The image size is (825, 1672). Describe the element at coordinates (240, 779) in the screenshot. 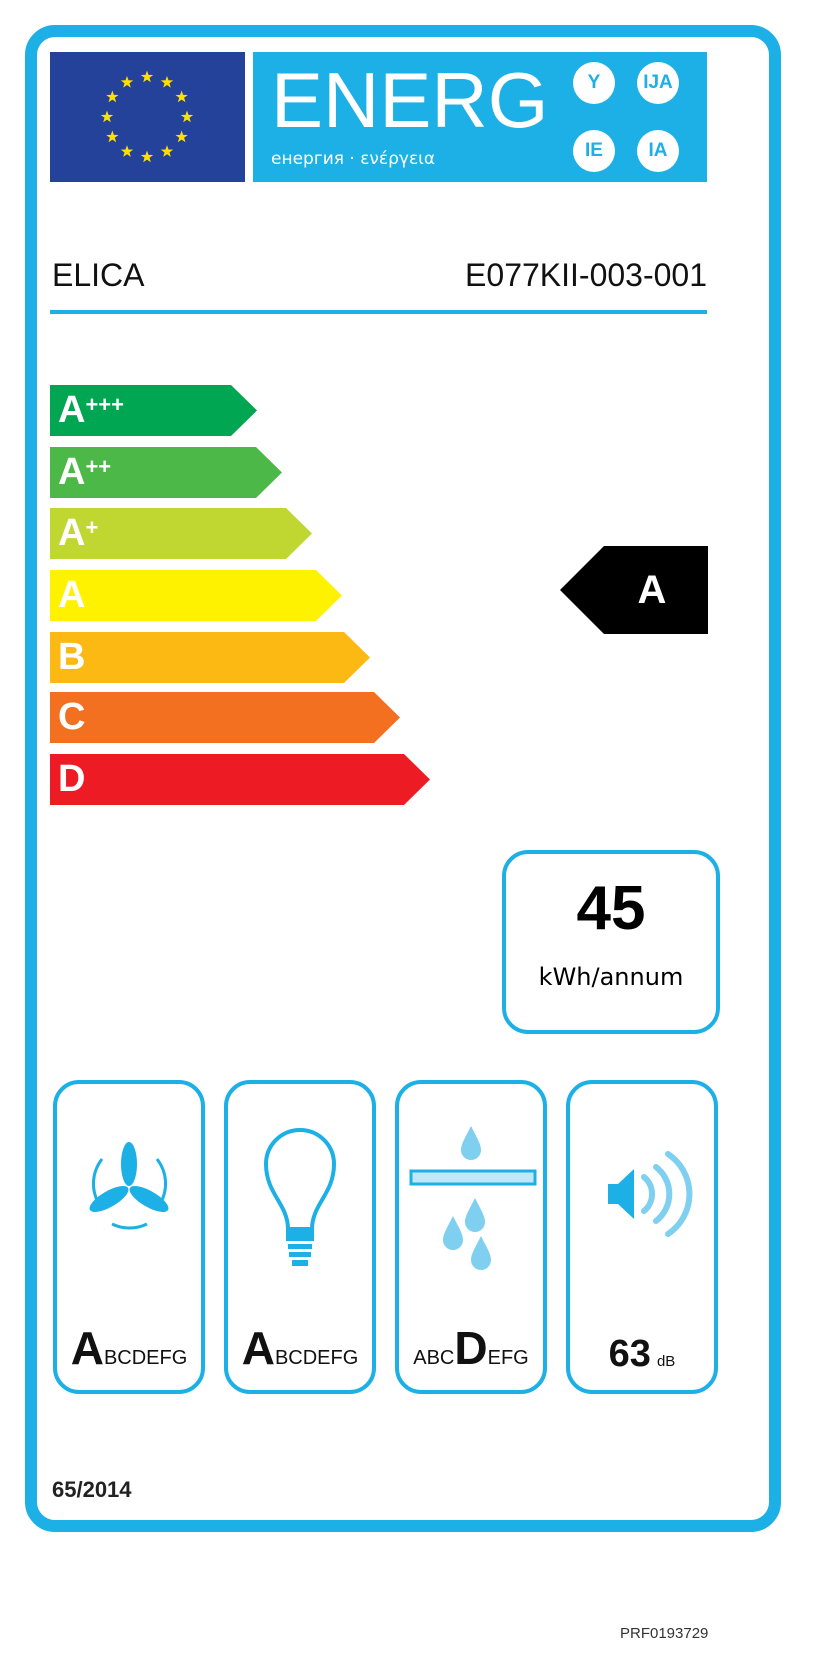

I see `energy-scale-bar: D` at that location.